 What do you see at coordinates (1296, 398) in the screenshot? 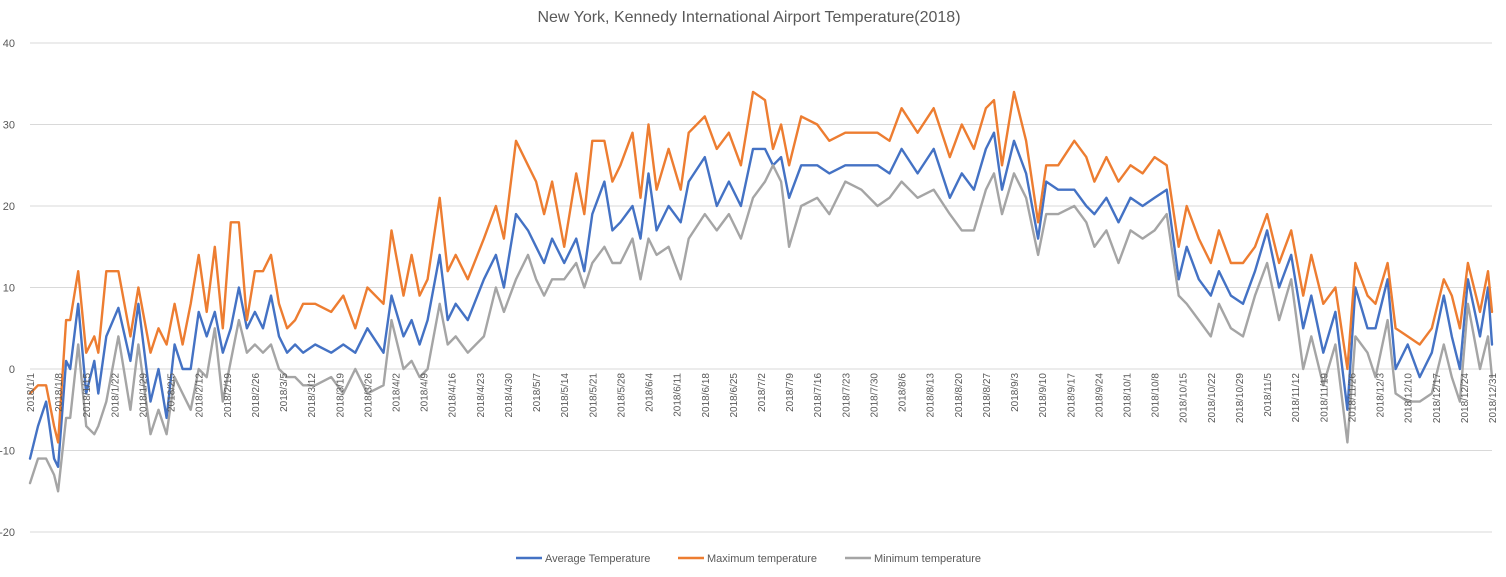
I see `x-tick-label: 2018/11/12` at bounding box center [1296, 398].